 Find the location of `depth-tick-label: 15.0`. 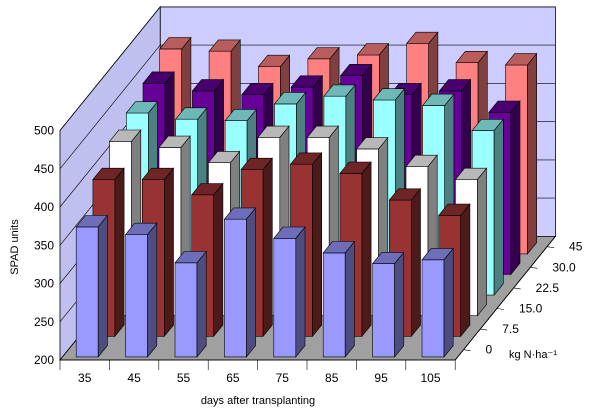

depth-tick-label: 15.0 is located at coordinates (531, 309).